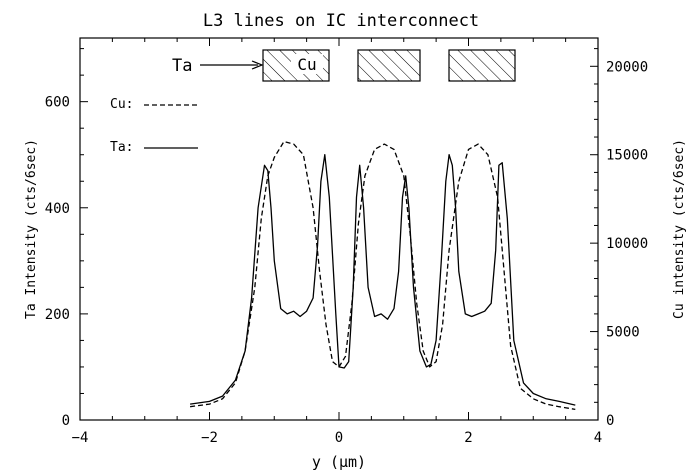  I want to click on y-tick-label-left: 0, so click(66, 421).